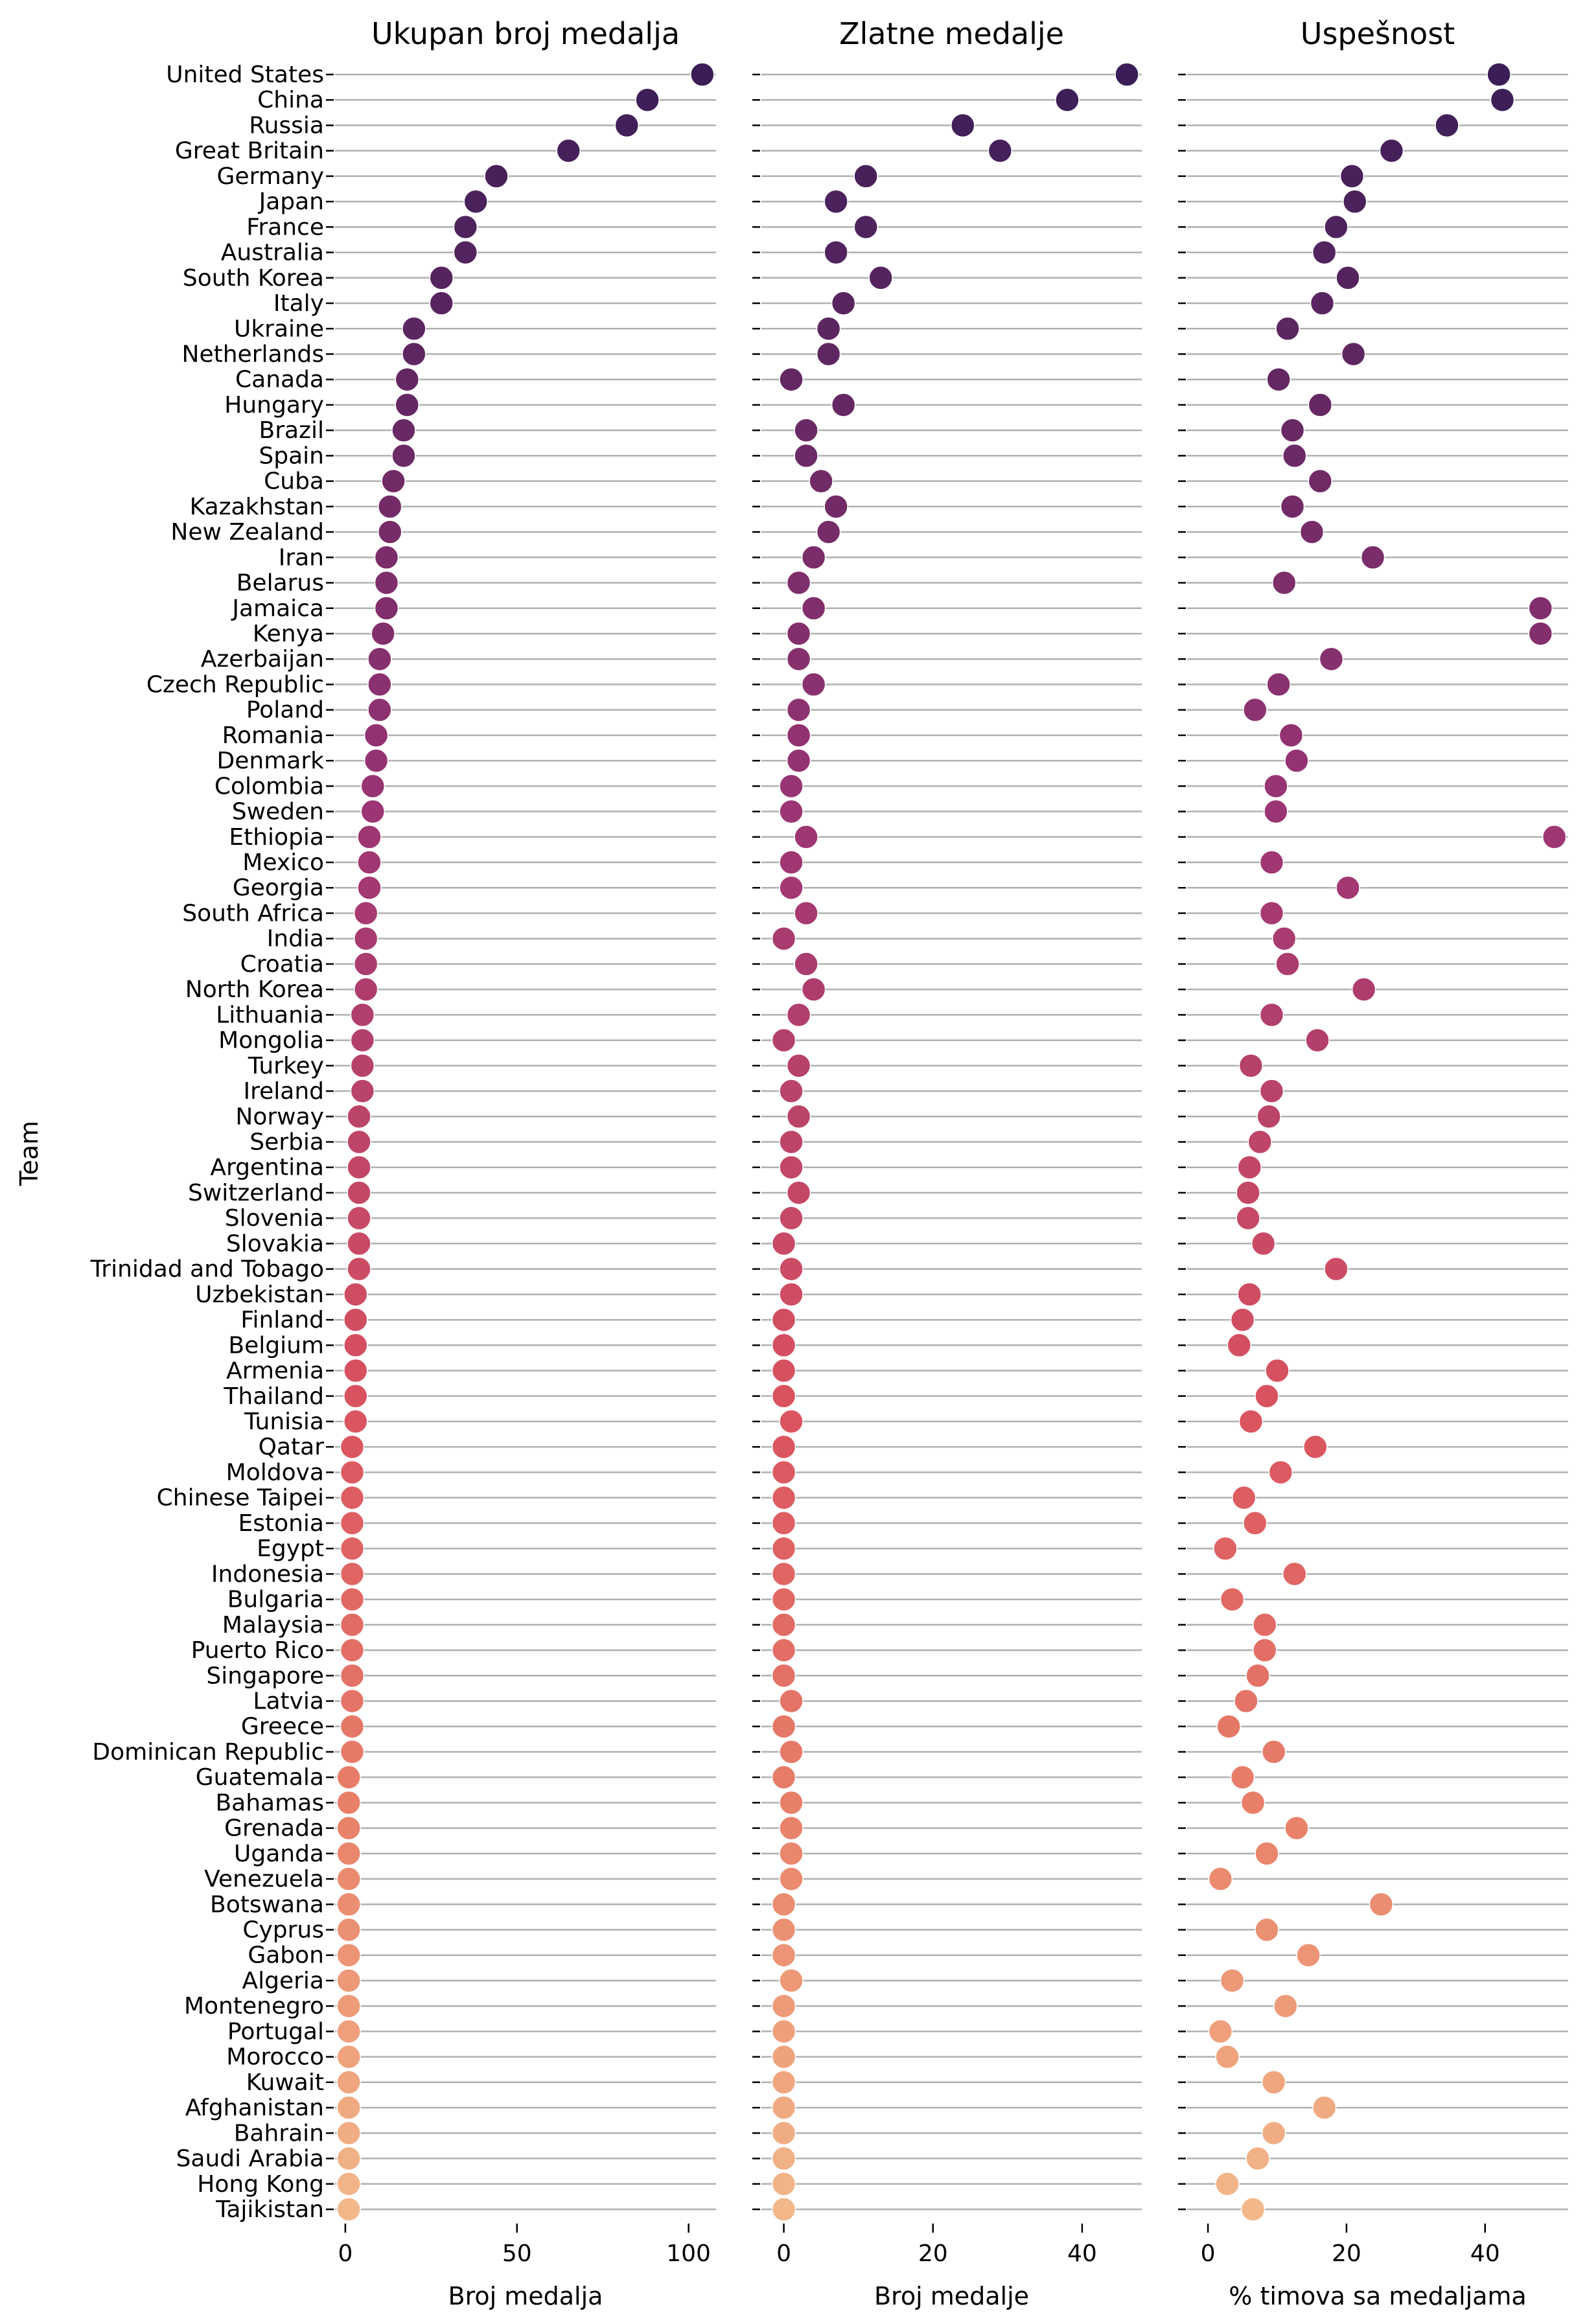 This screenshot has width=1587, height=2324. I want to click on panel-title: Uspešnost, so click(1378, 33).